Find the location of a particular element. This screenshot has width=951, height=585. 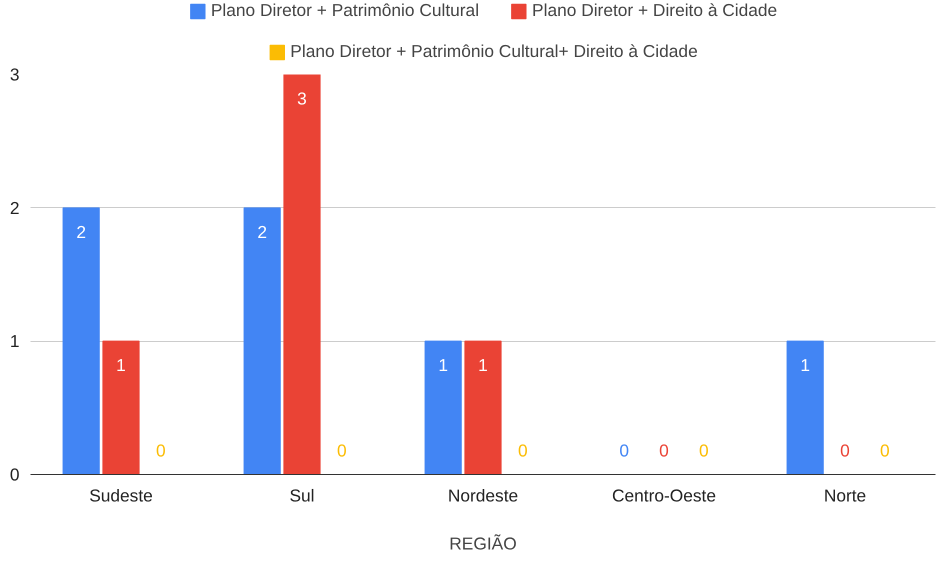

y-tick-label: 1 is located at coordinates (15, 341).